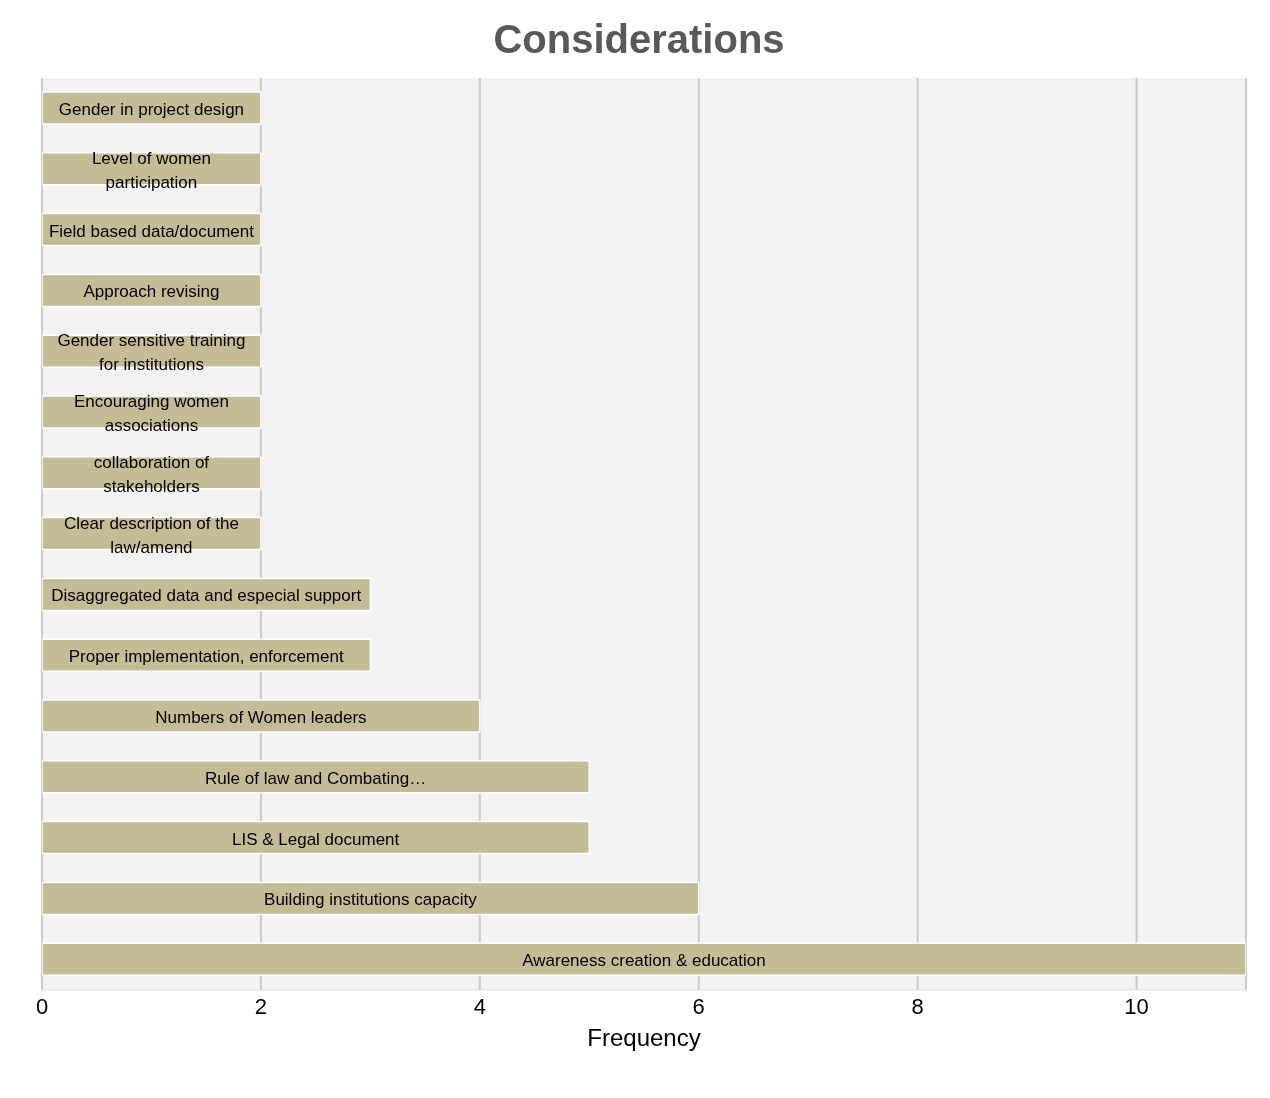  I want to click on x-axis-title: Frequency, so click(644, 1037).